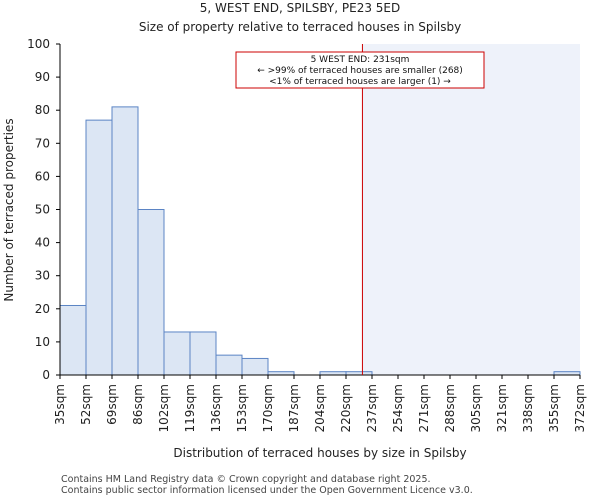 The image size is (600, 500). I want to click on annotation-line-3: <1% of terraced houses are larger (1) →, so click(360, 82).